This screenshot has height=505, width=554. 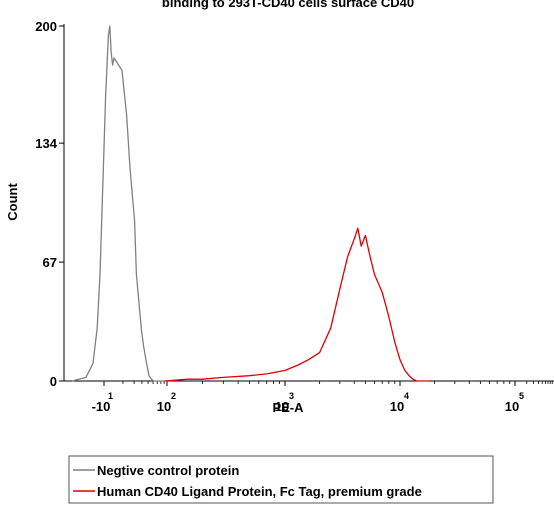 What do you see at coordinates (53, 381) in the screenshot?
I see `y-tick-label: 0` at bounding box center [53, 381].